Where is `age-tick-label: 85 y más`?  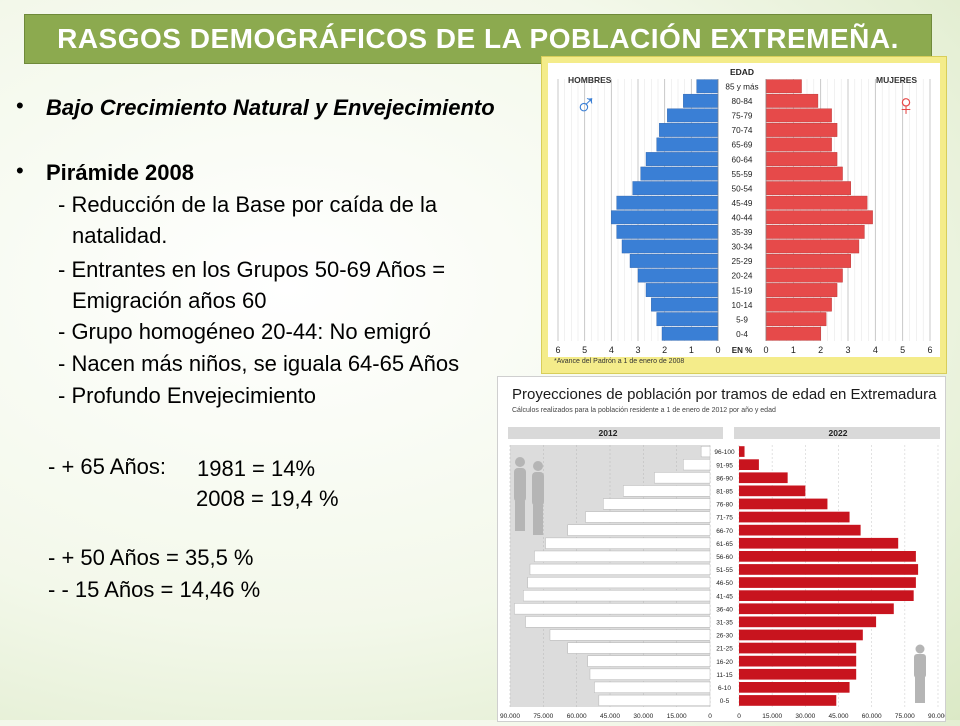 age-tick-label: 85 y más is located at coordinates (741, 86).